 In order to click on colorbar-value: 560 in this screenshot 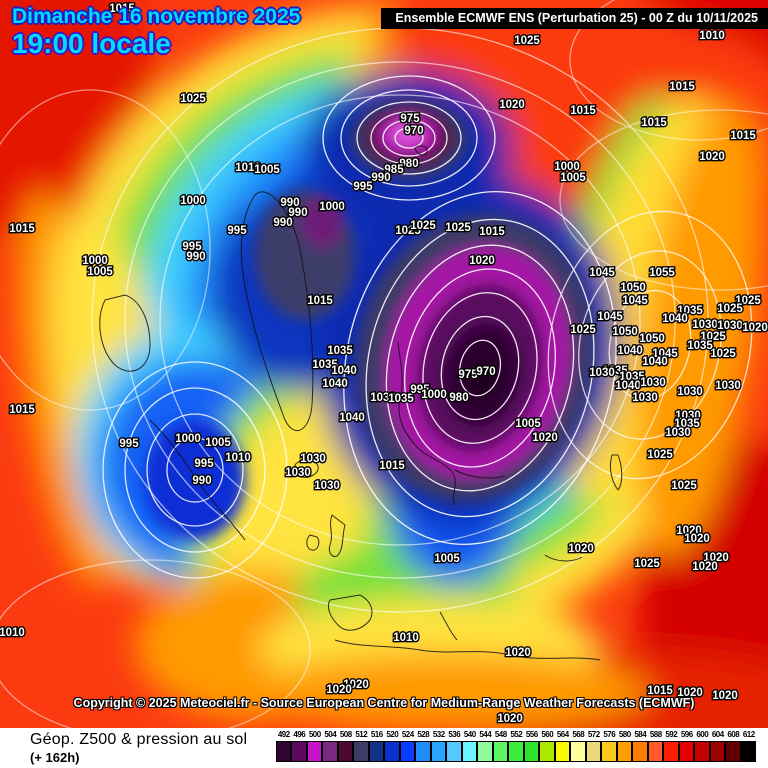, I will do `click(547, 734)`.